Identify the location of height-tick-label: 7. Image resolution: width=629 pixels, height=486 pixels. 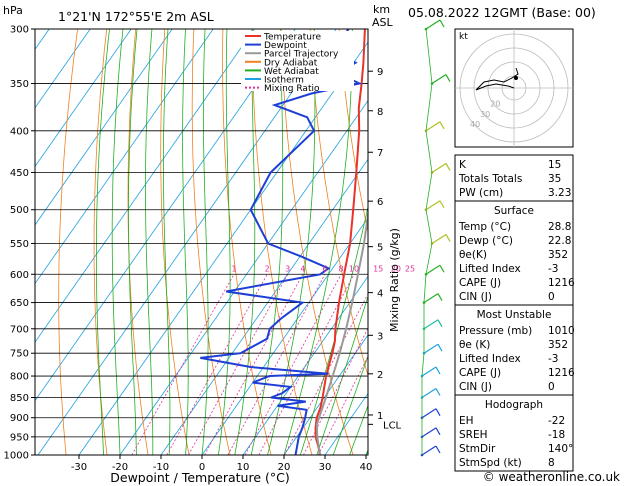
(380, 153).